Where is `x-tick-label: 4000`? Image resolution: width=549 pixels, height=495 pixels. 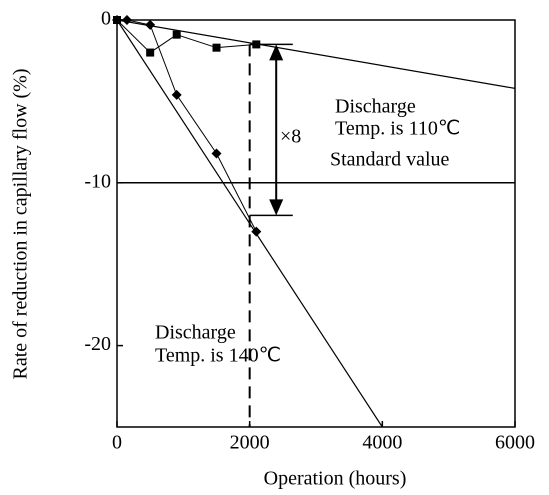 x-tick-label: 4000 is located at coordinates (382, 443).